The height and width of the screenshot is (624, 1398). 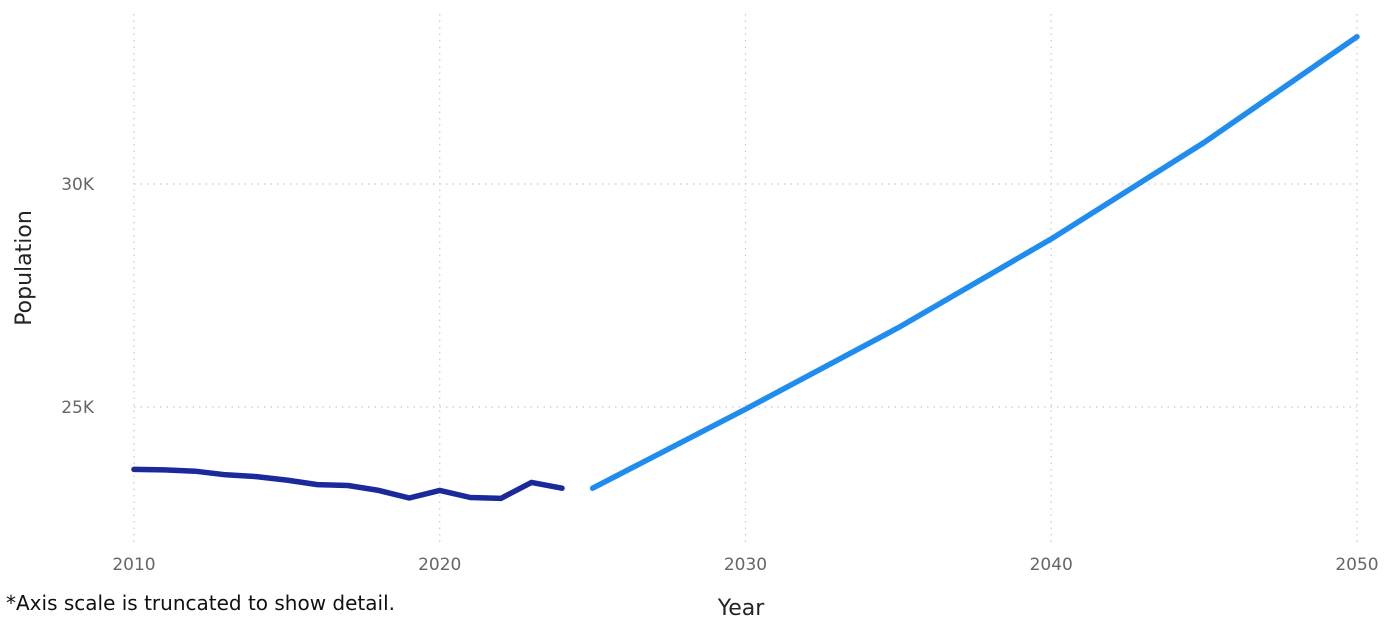 What do you see at coordinates (348, 484) in the screenshot?
I see `historical-population-line` at bounding box center [348, 484].